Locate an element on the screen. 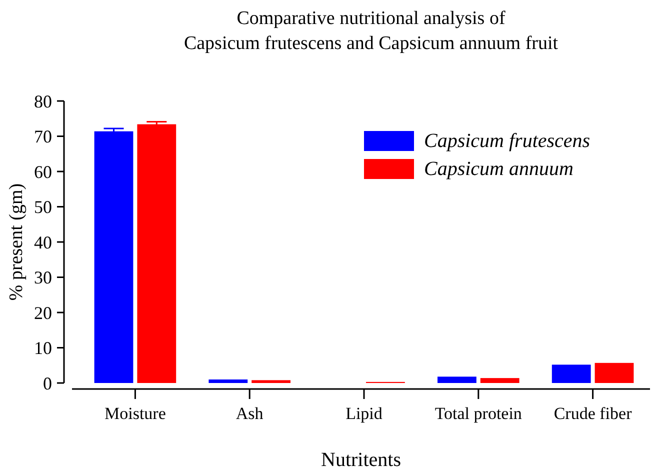  chart-title: Comparative nutritional analysis of Capsicum frutescens and Capsicum annuum fruit is located at coordinates (371, 31).